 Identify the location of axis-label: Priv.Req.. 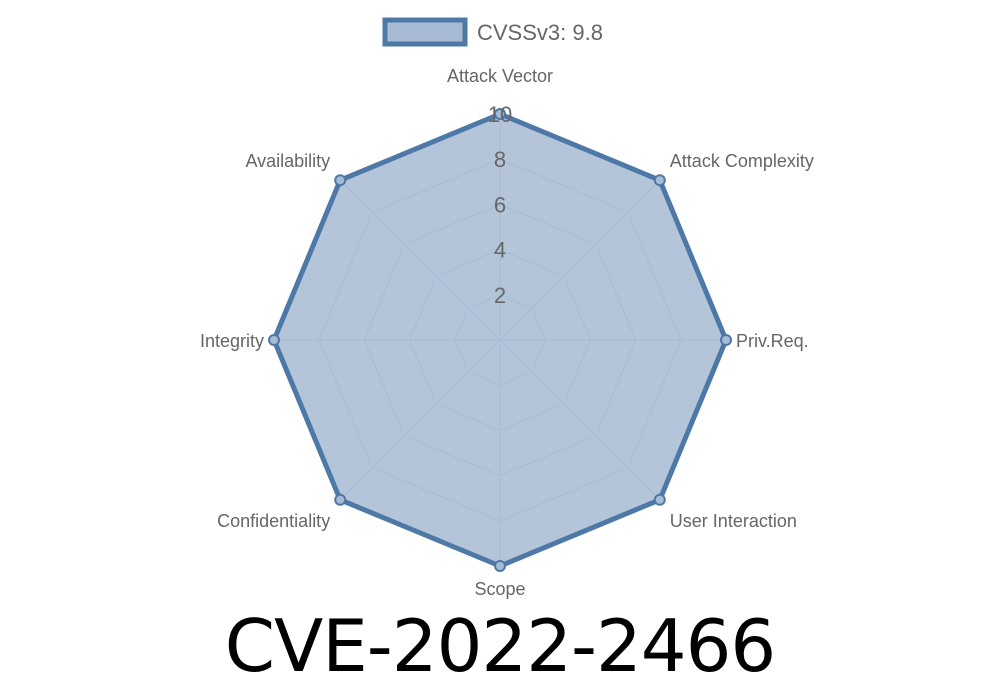
(772, 341).